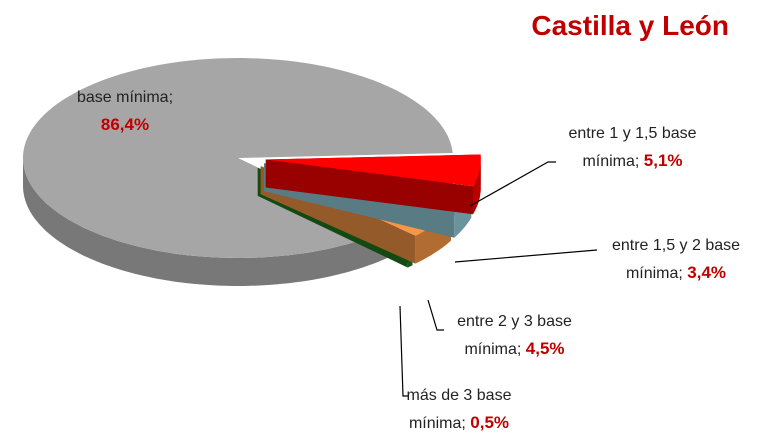 This screenshot has width=757, height=432. I want to click on label-value: 0,5%, so click(490, 422).